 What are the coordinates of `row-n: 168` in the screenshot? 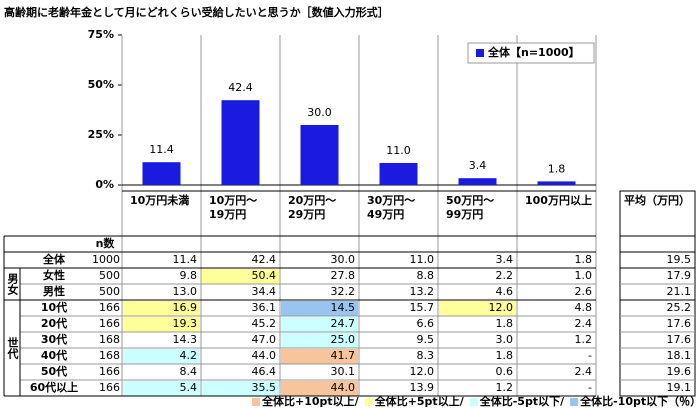 It's located at (109, 355).